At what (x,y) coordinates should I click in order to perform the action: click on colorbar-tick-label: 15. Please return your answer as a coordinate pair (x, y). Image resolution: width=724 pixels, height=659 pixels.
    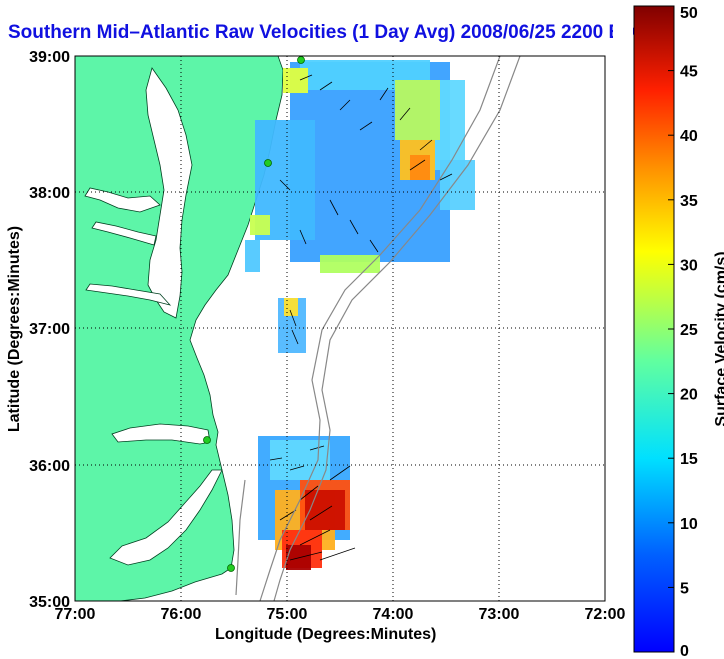
    Looking at the image, I should click on (689, 459).